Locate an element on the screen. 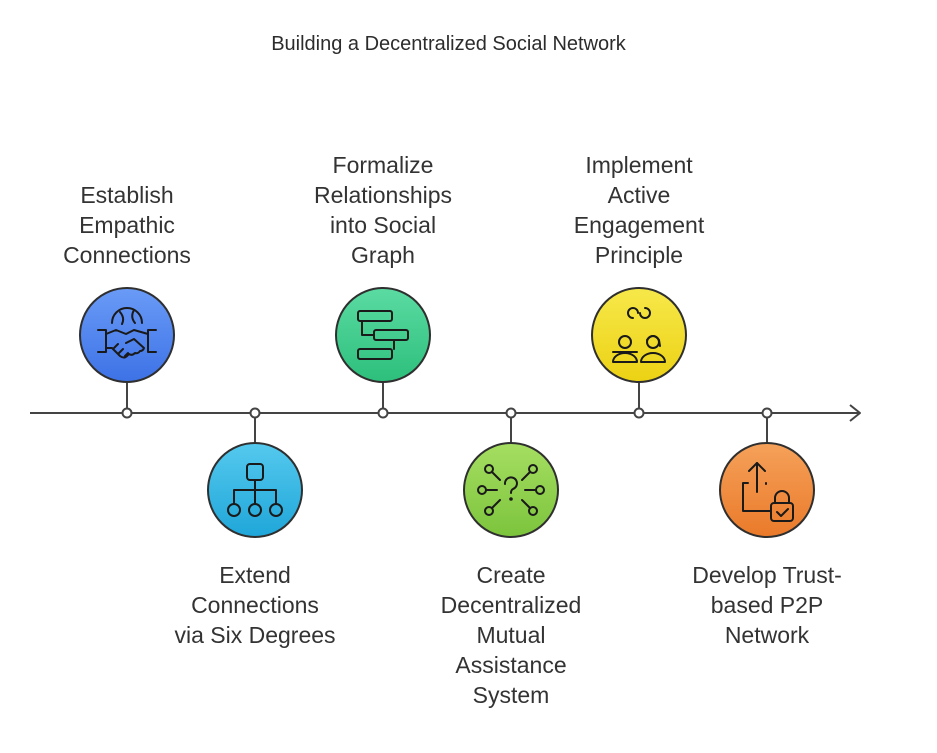 This screenshot has height=753, width=937. step-3-node is located at coordinates (383, 353).